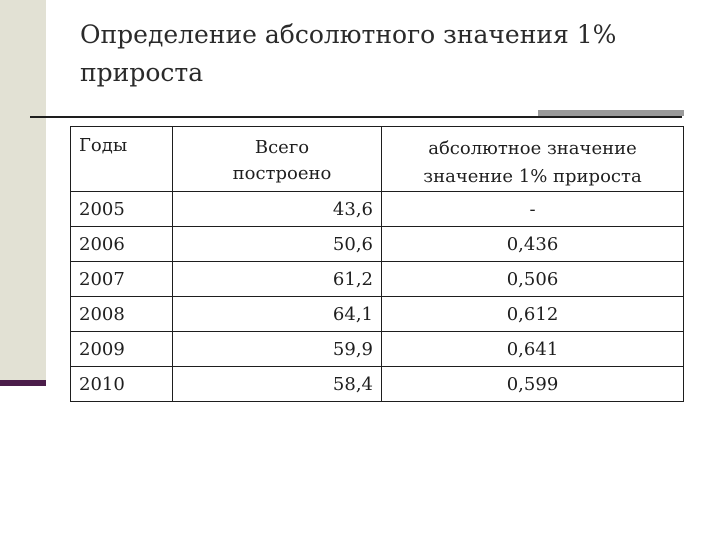 The height and width of the screenshot is (540, 720). I want to click on table-row: 2008 64,1 0,612, so click(377, 314).